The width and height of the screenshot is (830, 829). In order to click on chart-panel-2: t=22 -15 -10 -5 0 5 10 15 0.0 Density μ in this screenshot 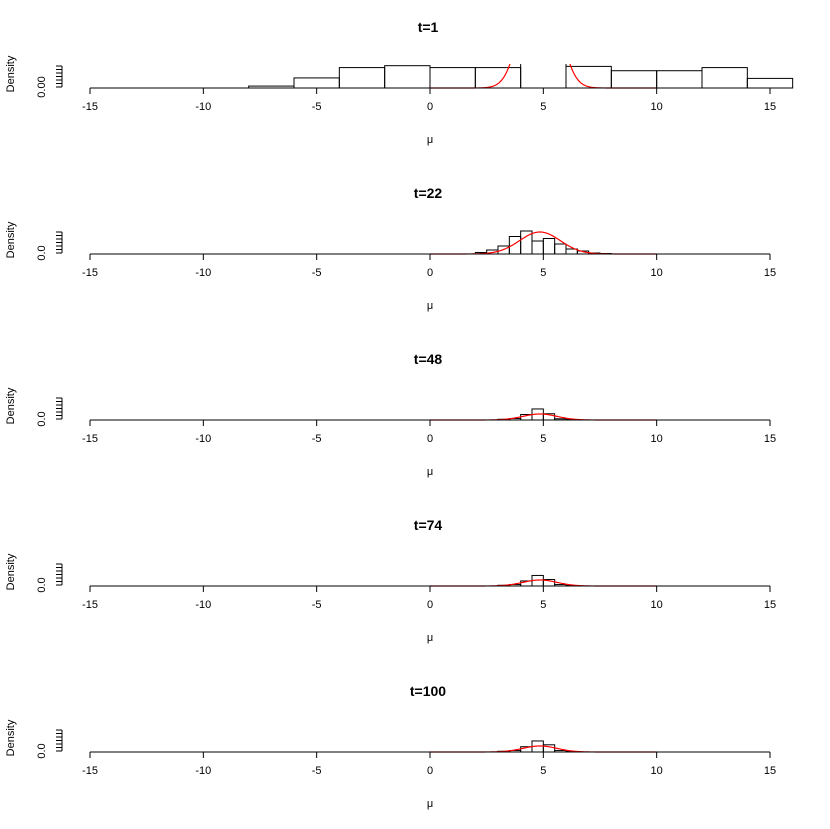, I will do `click(390, 248)`.